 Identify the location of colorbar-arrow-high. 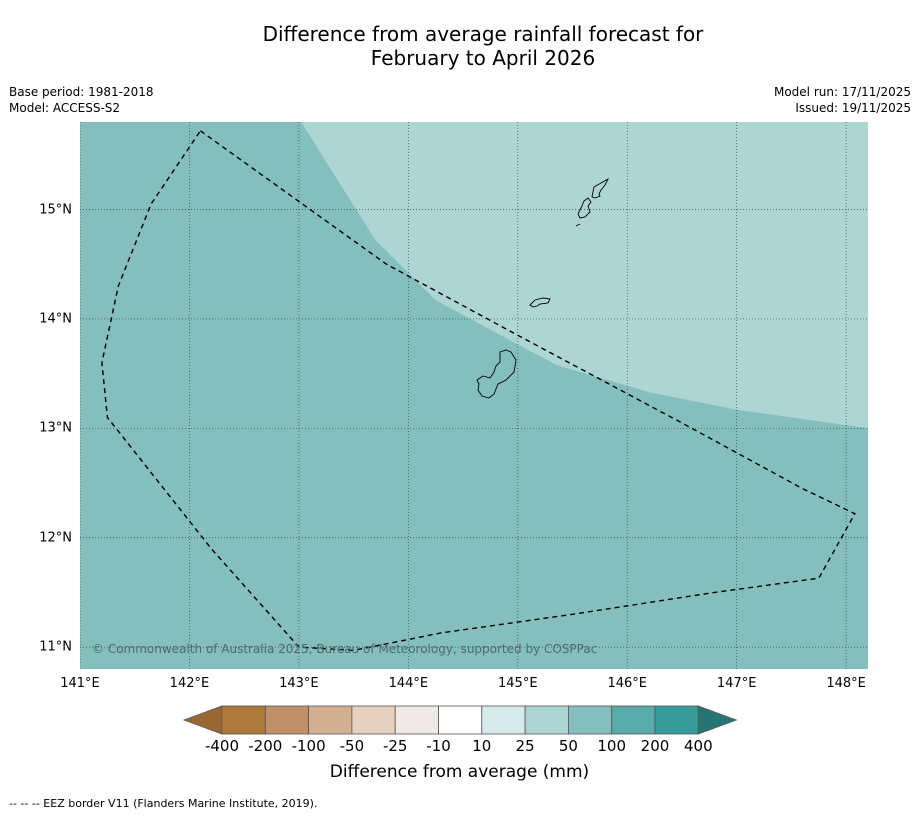
(717, 720).